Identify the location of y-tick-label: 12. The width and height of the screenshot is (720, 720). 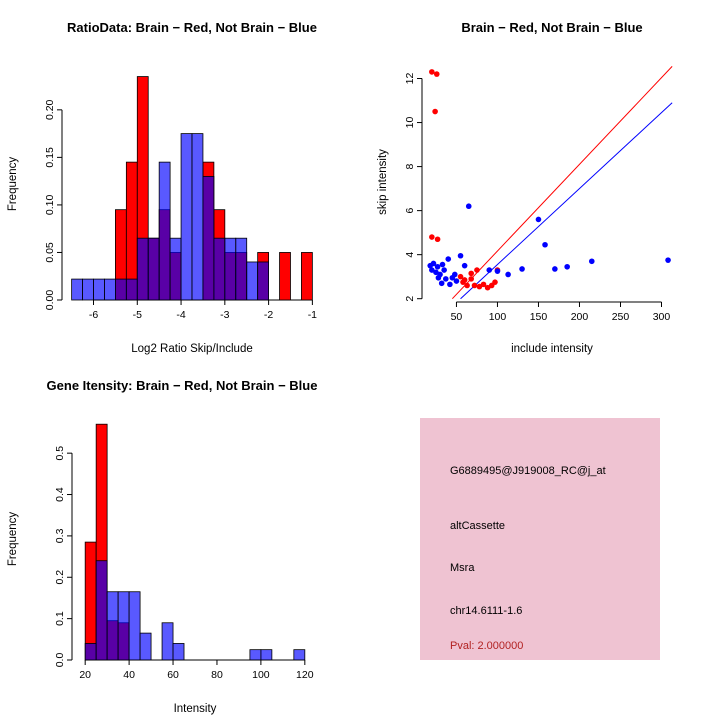
(410, 79).